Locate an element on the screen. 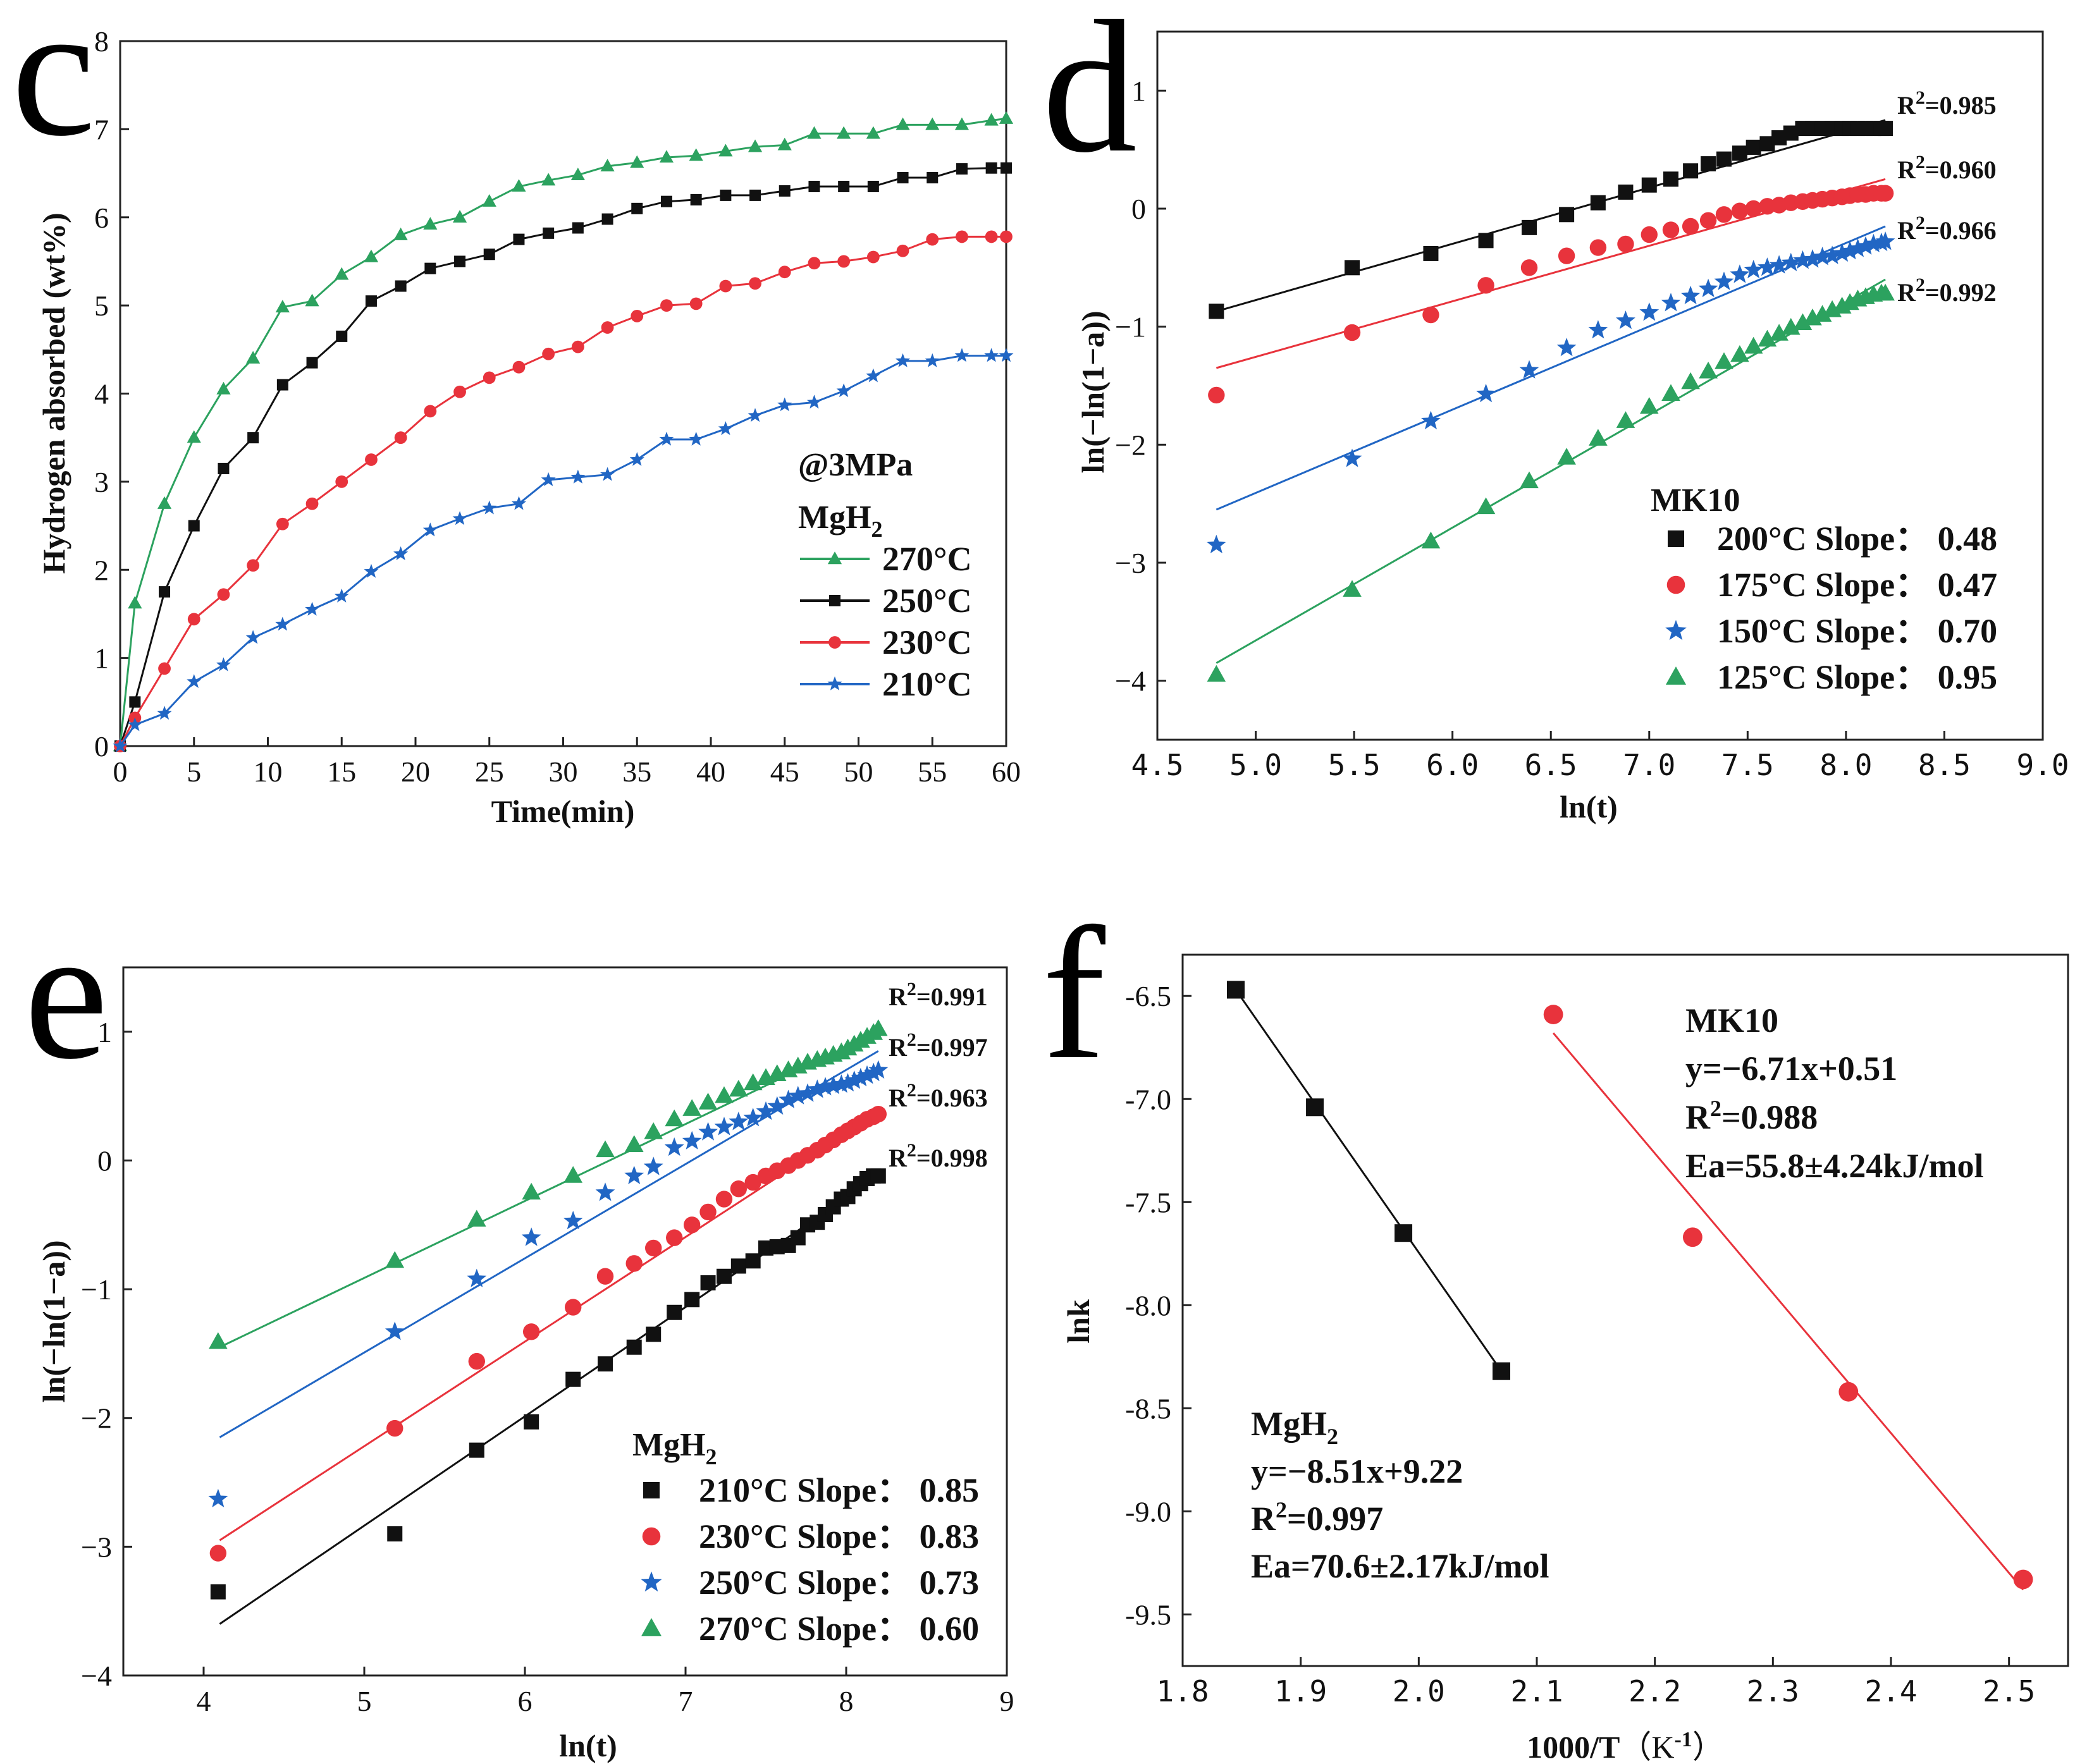  y-tick-label: −2 is located at coordinates (1130, 445).